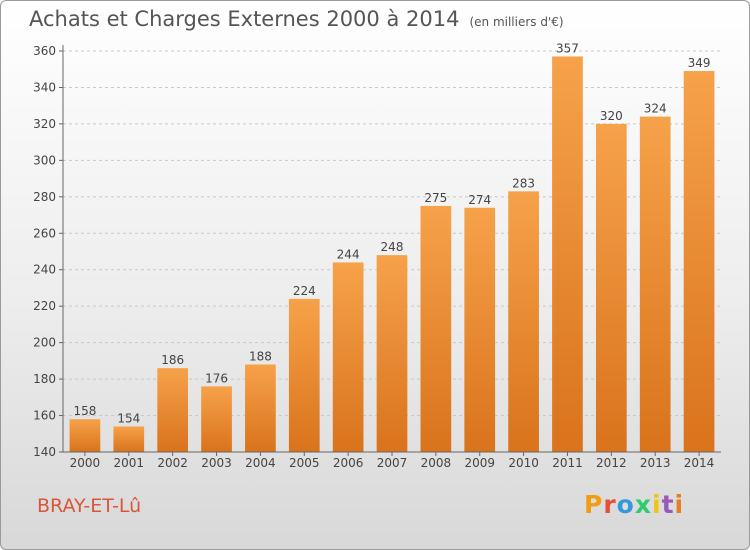 The image size is (750, 550). What do you see at coordinates (44, 51) in the screenshot?
I see `y-tick-label: 360` at bounding box center [44, 51].